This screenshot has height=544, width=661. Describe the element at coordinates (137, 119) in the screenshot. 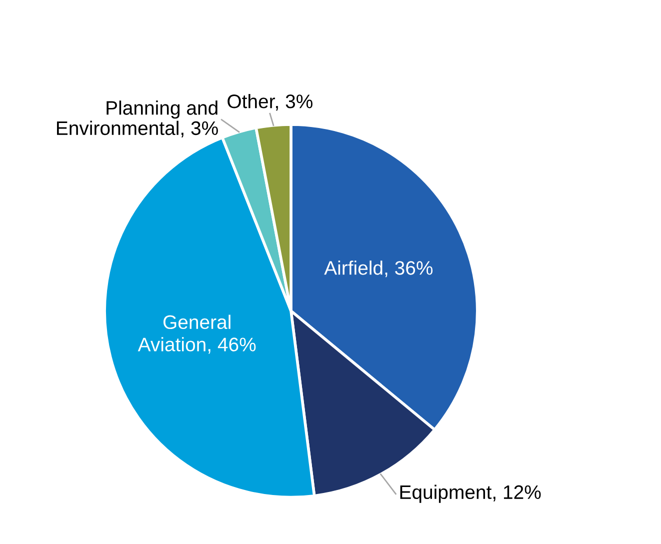

I see `slice-label: Planning and Environmental, 3%` at that location.